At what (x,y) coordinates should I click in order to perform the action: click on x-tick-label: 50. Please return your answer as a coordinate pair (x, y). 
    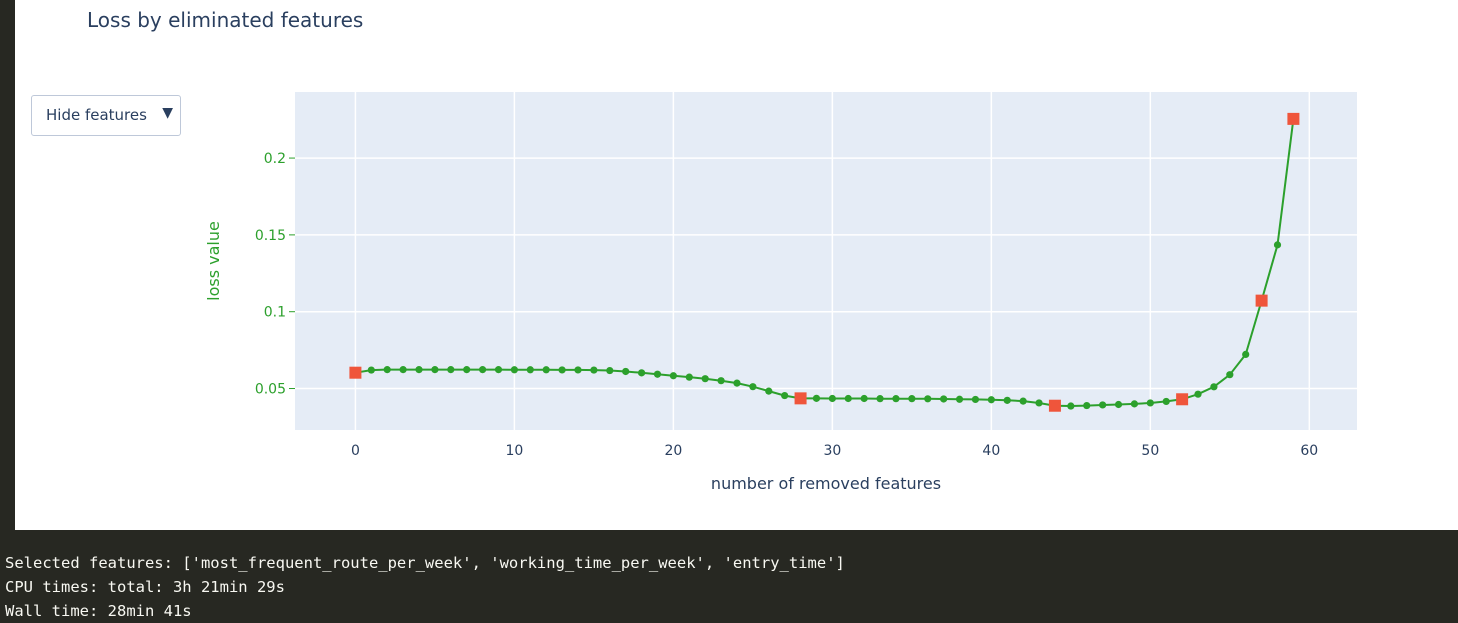
    Looking at the image, I should click on (1150, 451).